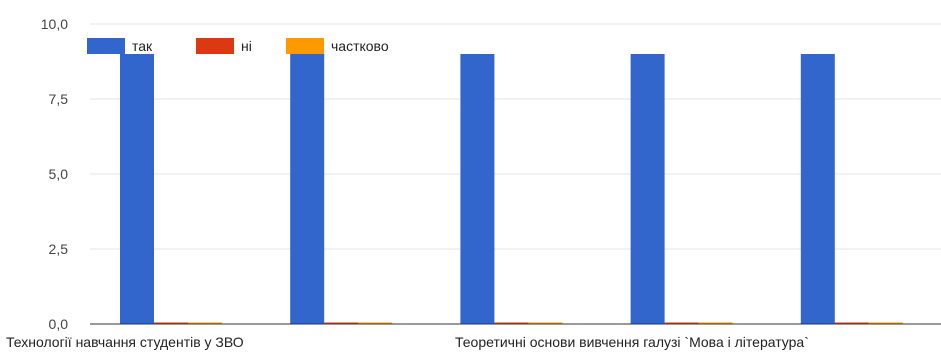 The image size is (941, 356). I want to click on legend-label-2: частково, so click(360, 46).